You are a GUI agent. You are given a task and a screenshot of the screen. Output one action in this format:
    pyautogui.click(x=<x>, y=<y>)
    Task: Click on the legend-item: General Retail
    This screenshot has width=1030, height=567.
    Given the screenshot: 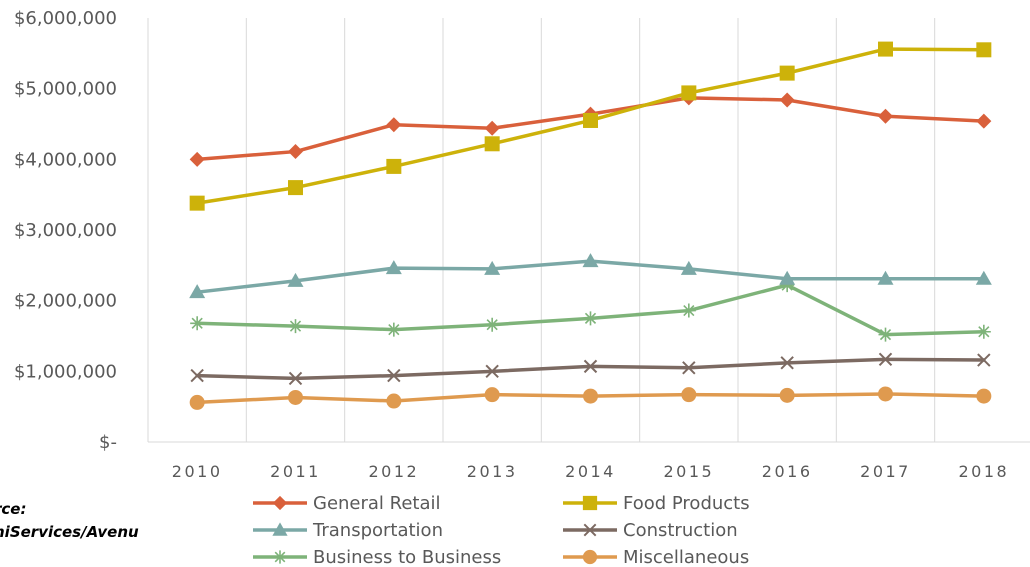 What is the action you would take?
    pyautogui.click(x=347, y=503)
    